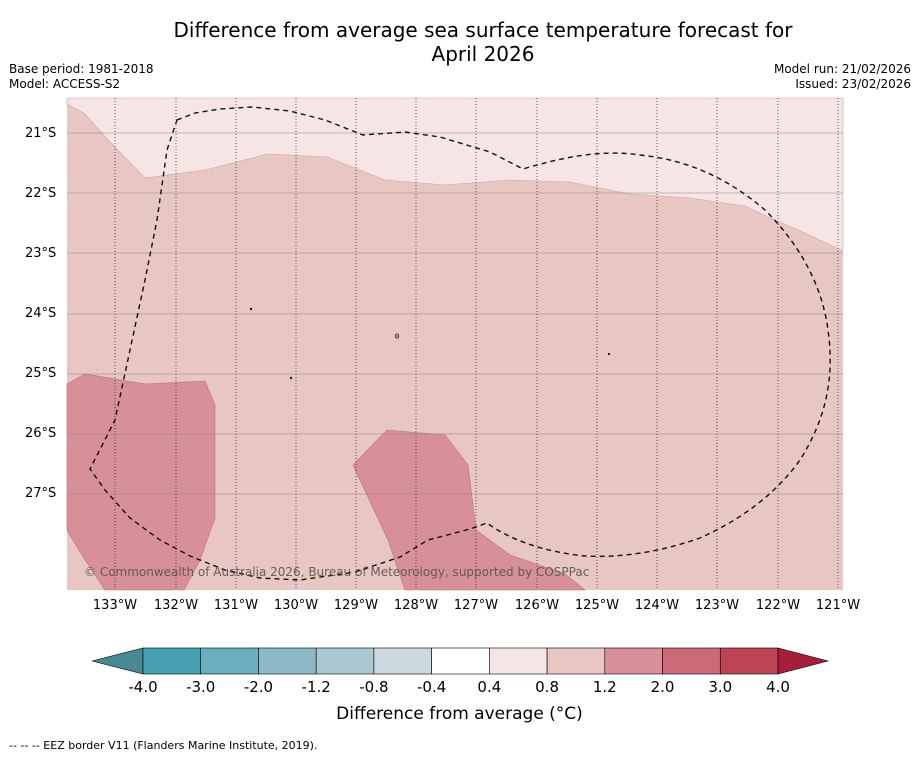 This screenshot has height=758, width=919. I want to click on colorbar-tick-label: 0.8, so click(547, 687).